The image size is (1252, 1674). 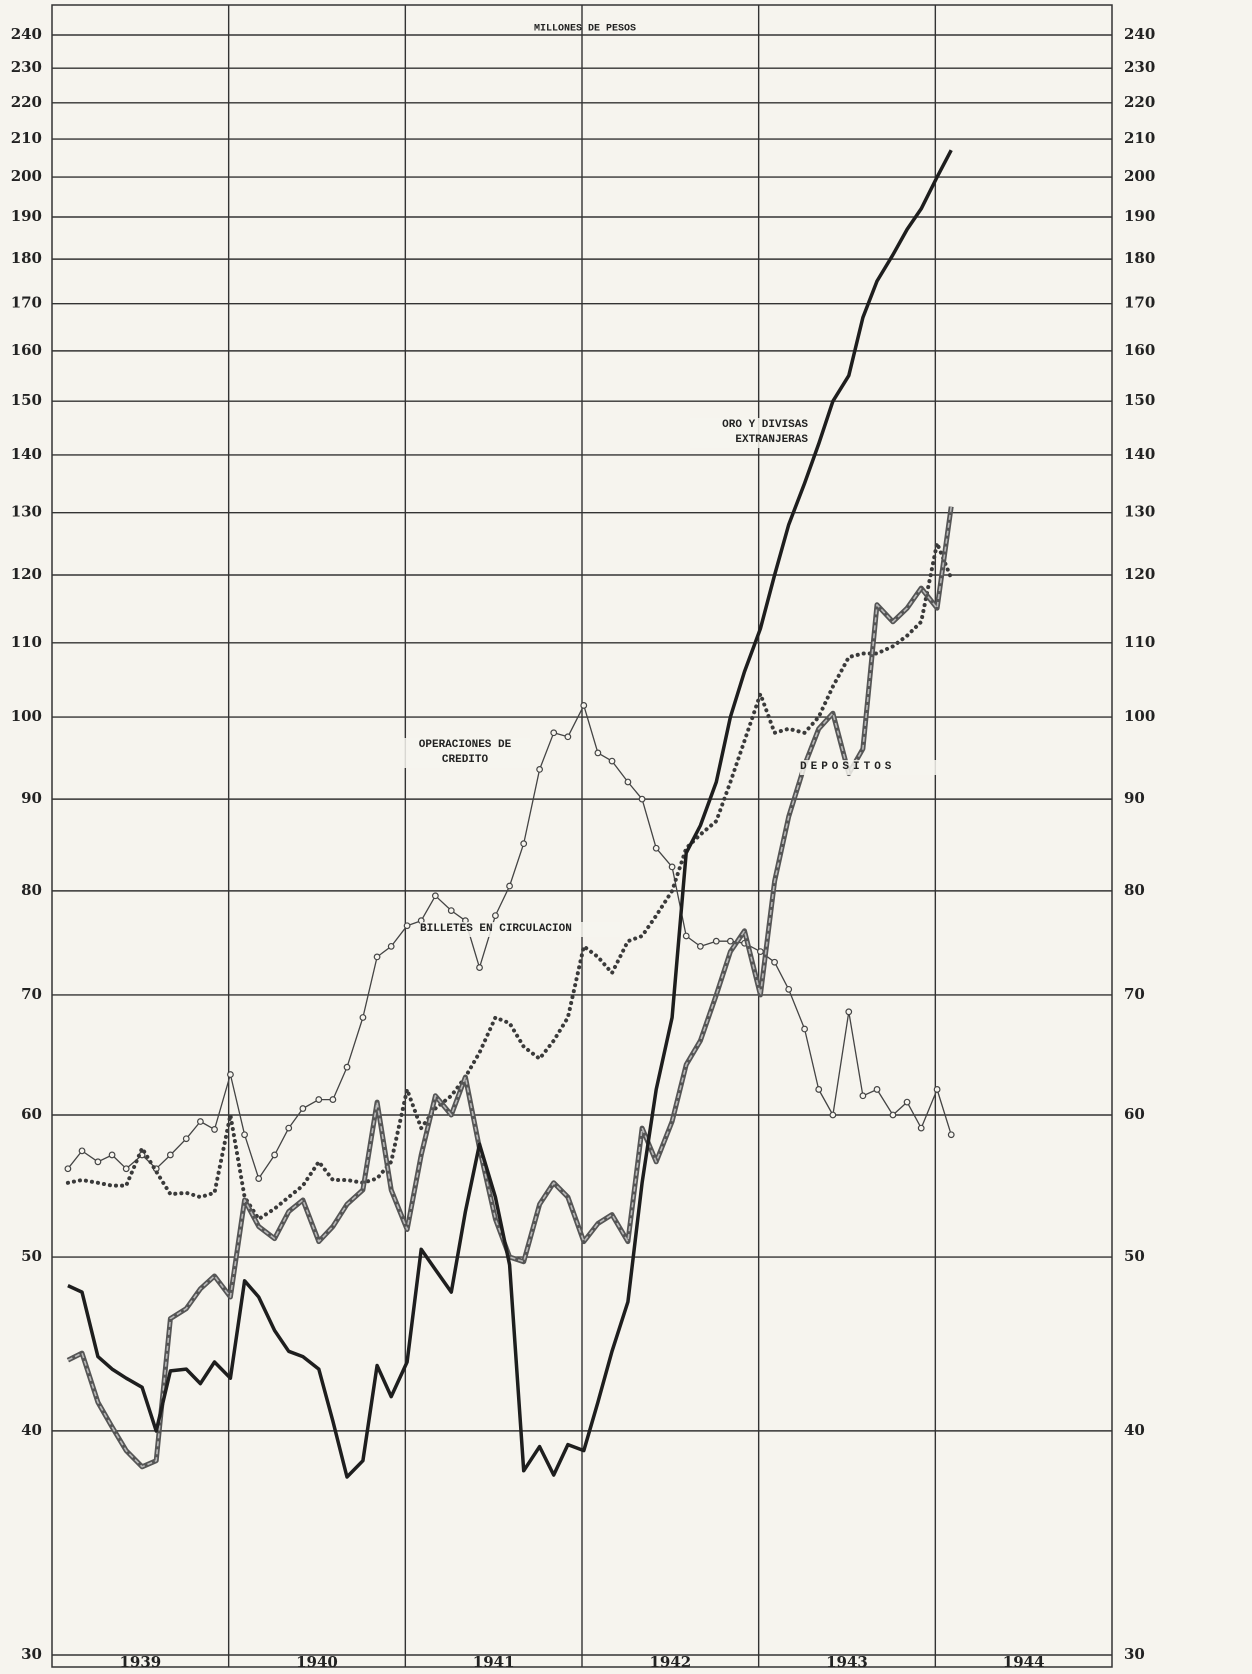 What do you see at coordinates (1134, 1654) in the screenshot?
I see `y-tick-label-right: 30` at bounding box center [1134, 1654].